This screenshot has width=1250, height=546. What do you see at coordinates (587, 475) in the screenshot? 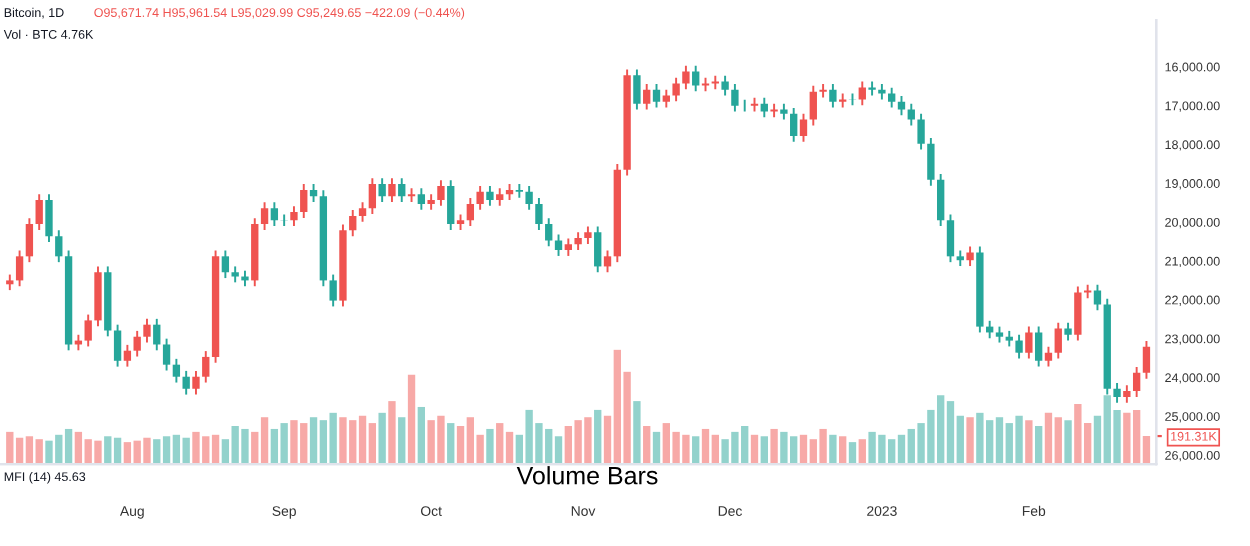
I see `text: Volume Bars` at bounding box center [587, 475].